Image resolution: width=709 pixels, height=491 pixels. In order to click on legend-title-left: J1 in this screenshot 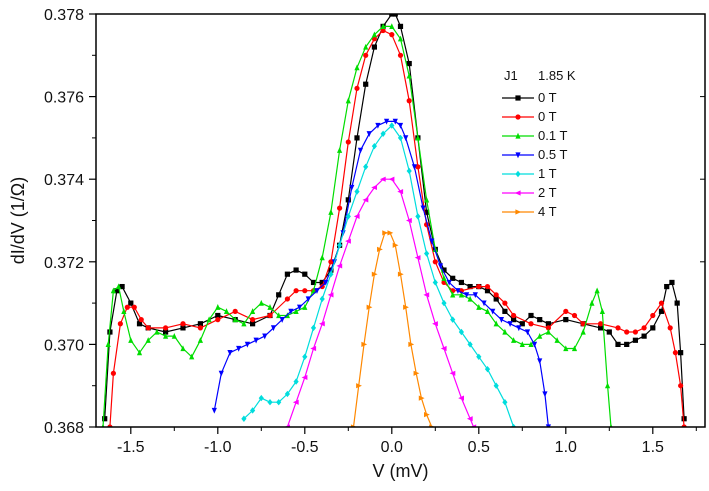, I will do `click(511, 75)`.